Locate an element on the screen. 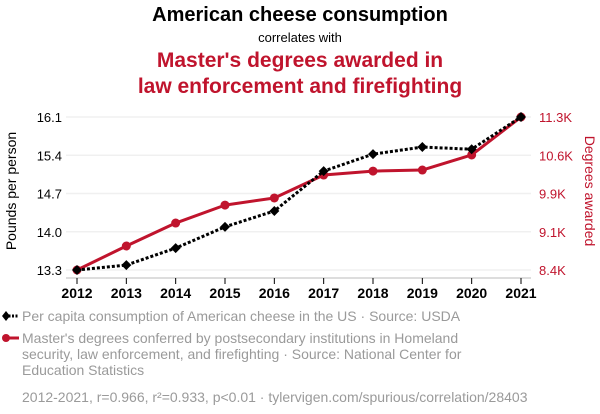 This screenshot has height=414, width=600. chart-subtitle-line1: Master's degrees awarded in is located at coordinates (300, 60).